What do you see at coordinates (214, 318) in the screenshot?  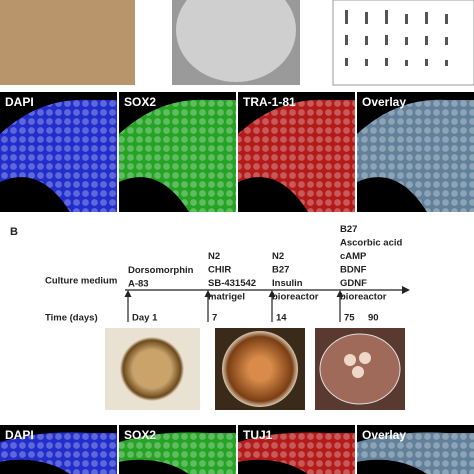 I see `day-label: 7` at bounding box center [214, 318].